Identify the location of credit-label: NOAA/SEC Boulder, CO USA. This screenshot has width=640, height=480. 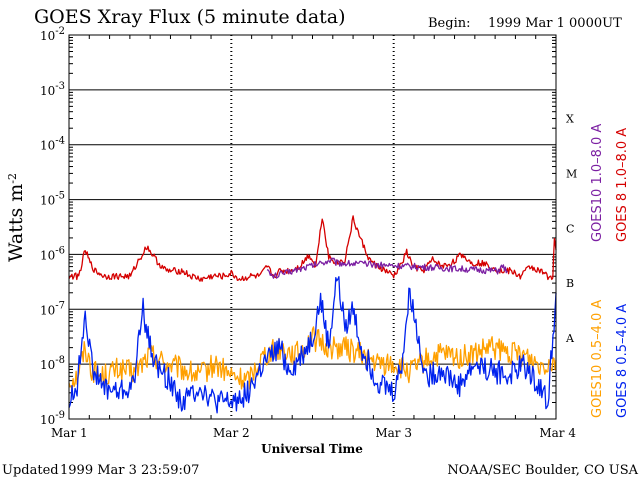
(542, 470).